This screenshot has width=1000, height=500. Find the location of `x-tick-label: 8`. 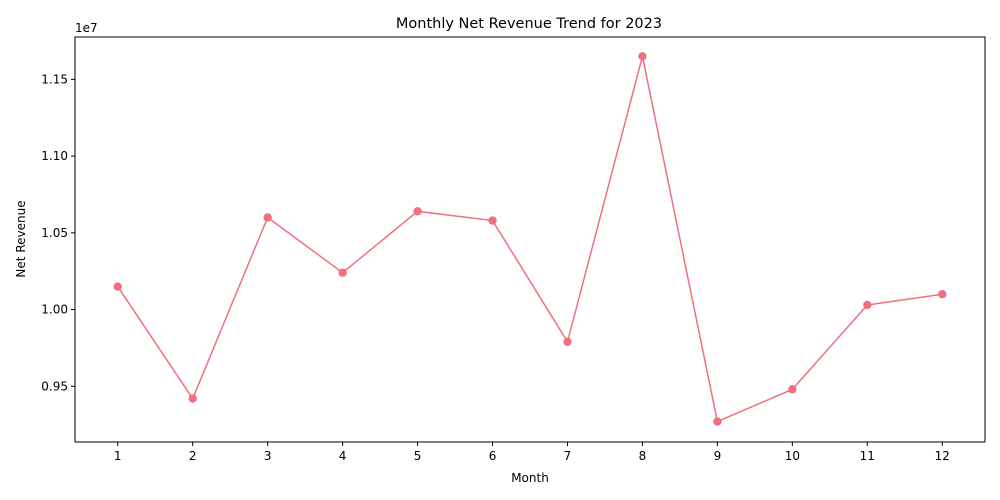

x-tick-label: 8 is located at coordinates (643, 456).